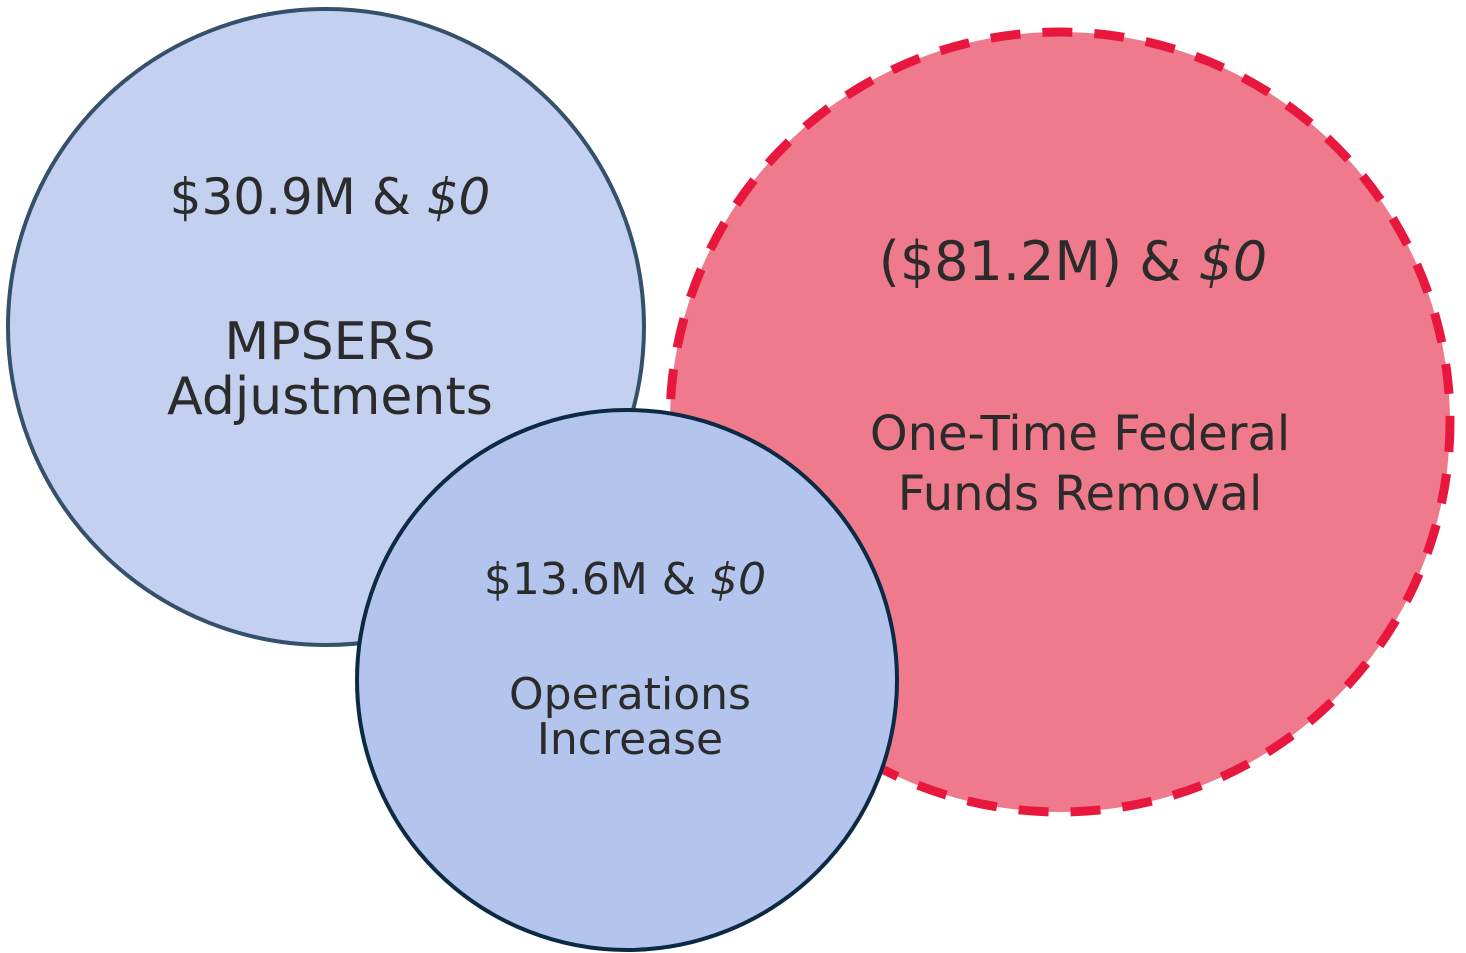  What do you see at coordinates (1030, 261) in the screenshot?
I see `amount: ($81.2M) &` at bounding box center [1030, 261].